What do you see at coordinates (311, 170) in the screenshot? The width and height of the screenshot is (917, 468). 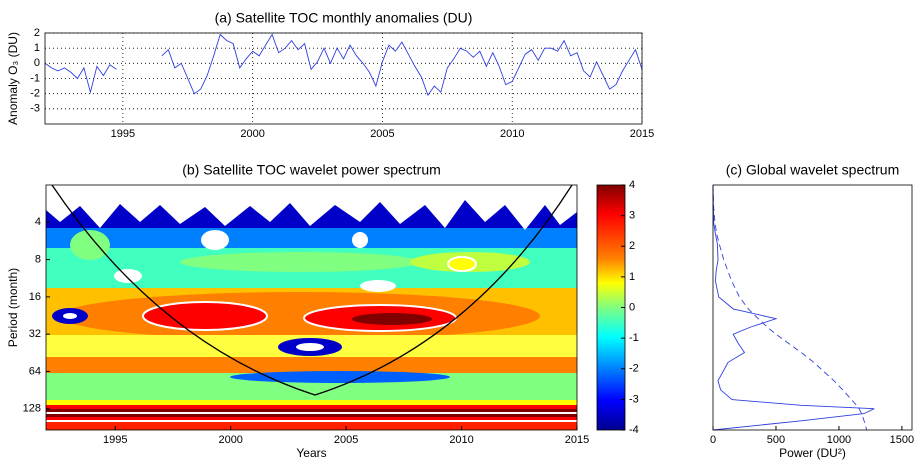 I see `chart-title: (b) Satellite TOC wavelet power spectrum` at bounding box center [311, 170].